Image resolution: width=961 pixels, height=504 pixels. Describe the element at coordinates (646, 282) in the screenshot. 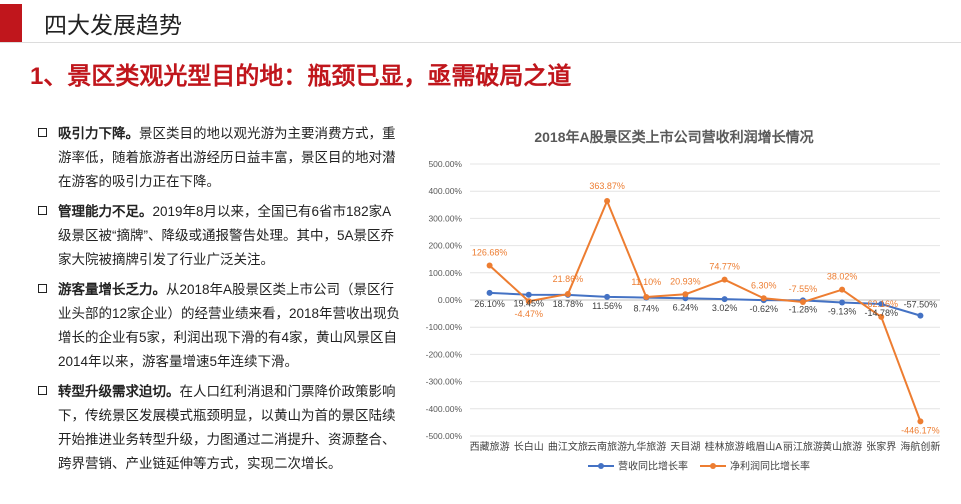

I see `data-label: 11.10%` at that location.